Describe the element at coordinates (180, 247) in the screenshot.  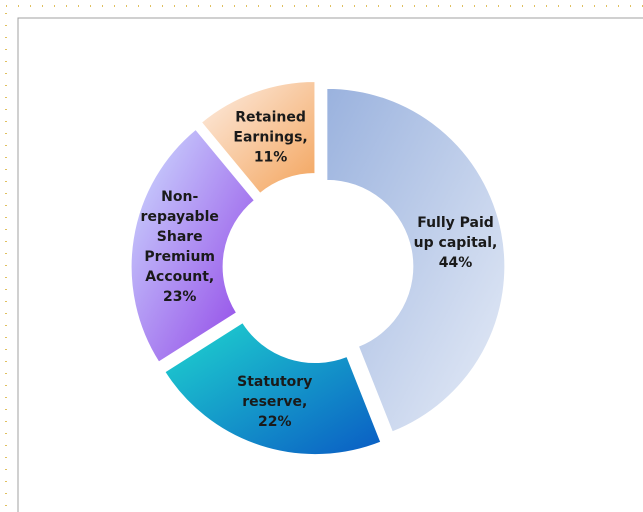
I see `data-label: Non-repayable Share Premium Account, 23%` at that location.